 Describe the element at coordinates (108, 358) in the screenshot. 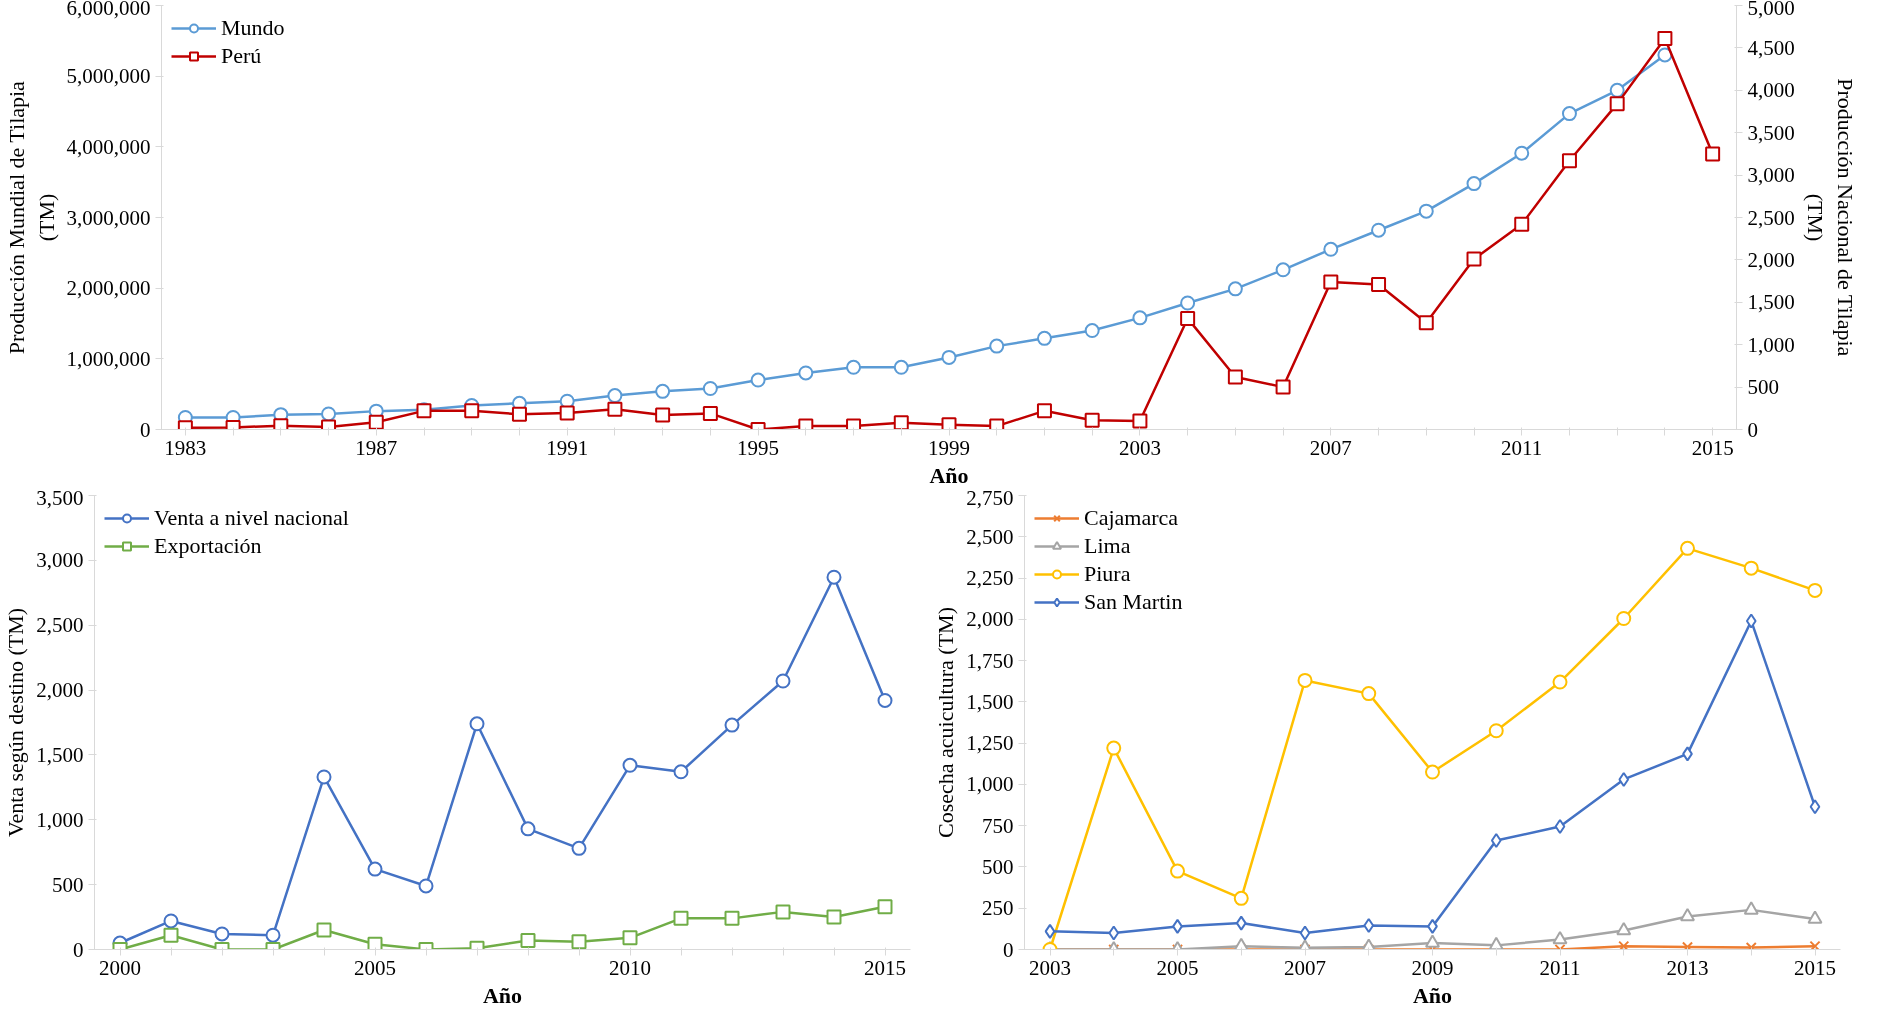

I see `y-tick-label: 1,000,000` at that location.